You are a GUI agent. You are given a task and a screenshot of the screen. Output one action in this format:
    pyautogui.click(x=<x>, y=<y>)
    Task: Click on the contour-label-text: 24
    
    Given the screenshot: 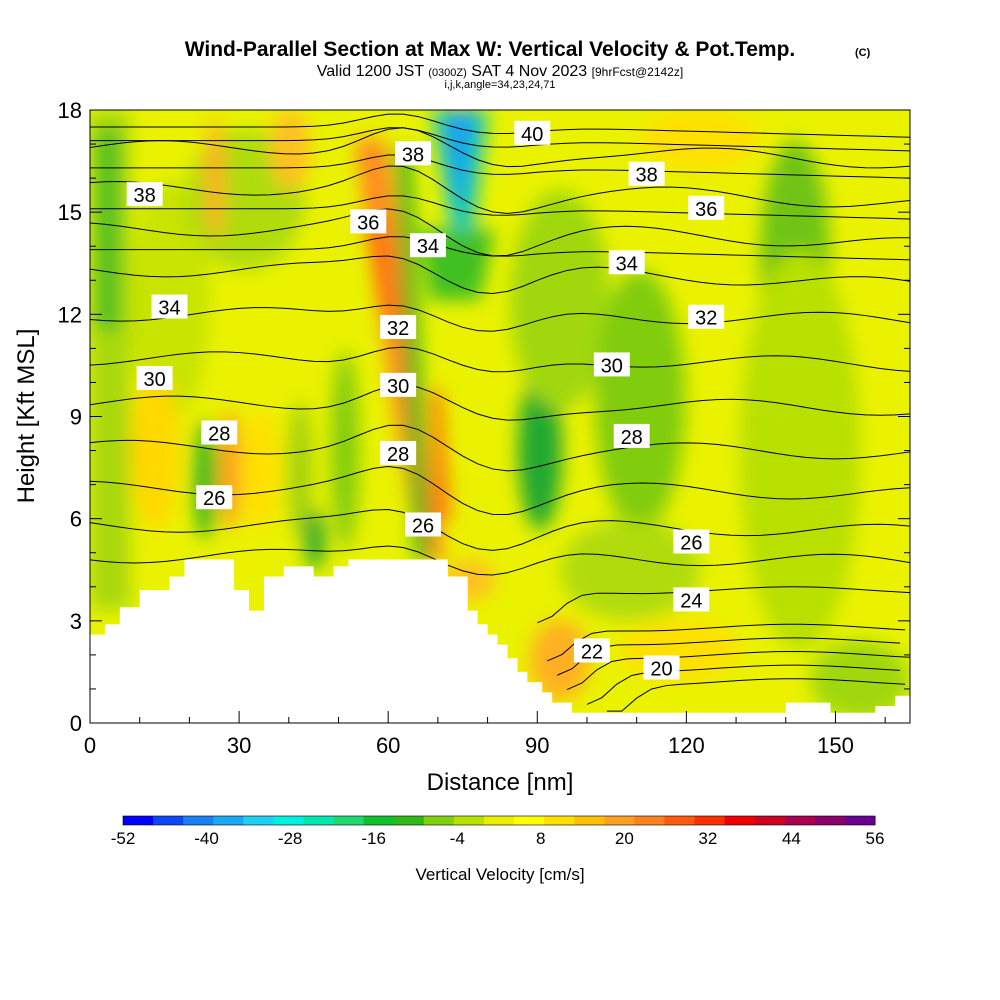 What is the action you would take?
    pyautogui.click(x=691, y=601)
    